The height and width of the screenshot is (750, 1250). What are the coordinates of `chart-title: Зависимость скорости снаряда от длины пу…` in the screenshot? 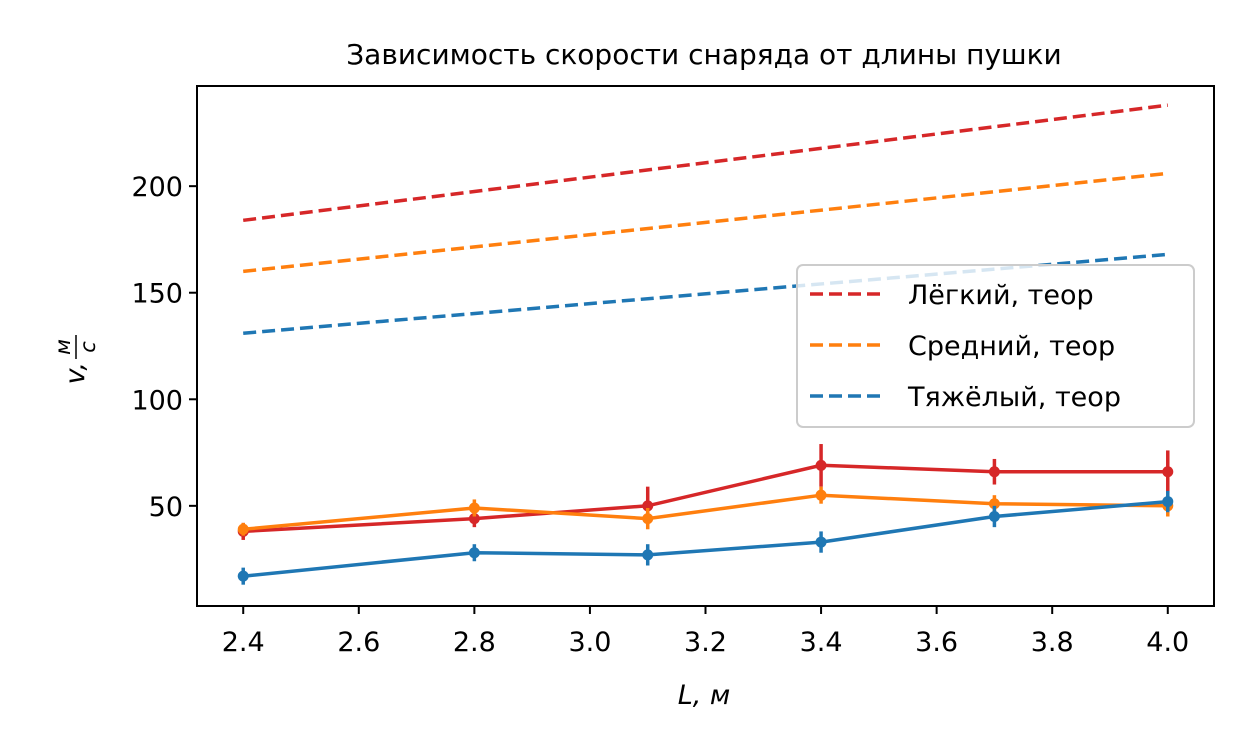 It's located at (704, 54).